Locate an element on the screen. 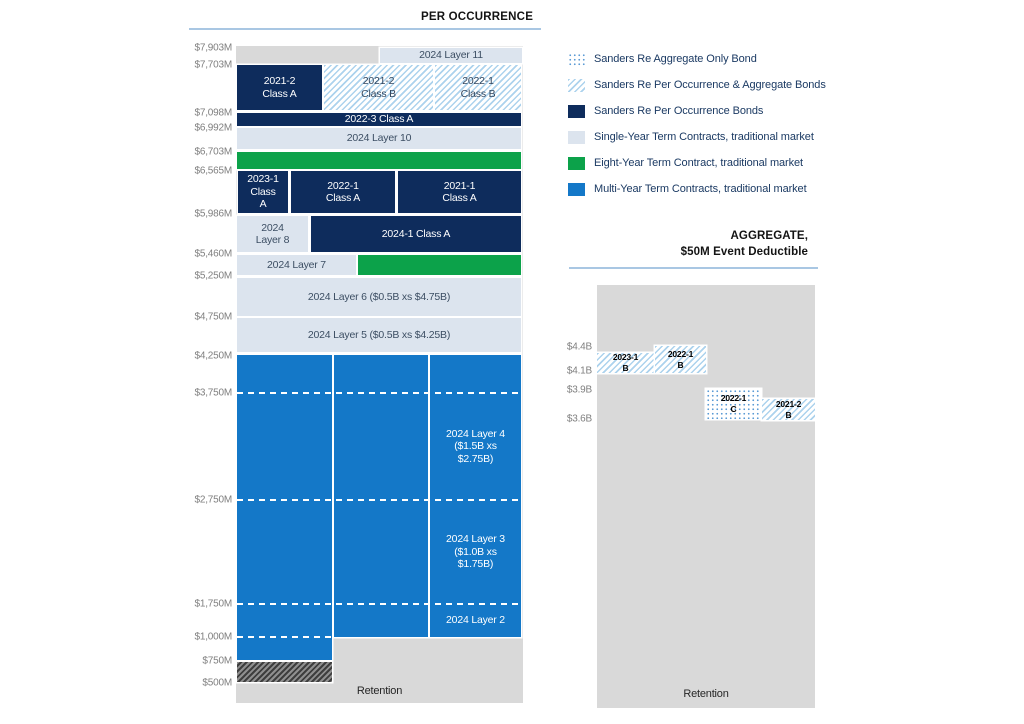 This screenshot has width=1024, height=724. aggregate-title-underline is located at coordinates (693, 268).